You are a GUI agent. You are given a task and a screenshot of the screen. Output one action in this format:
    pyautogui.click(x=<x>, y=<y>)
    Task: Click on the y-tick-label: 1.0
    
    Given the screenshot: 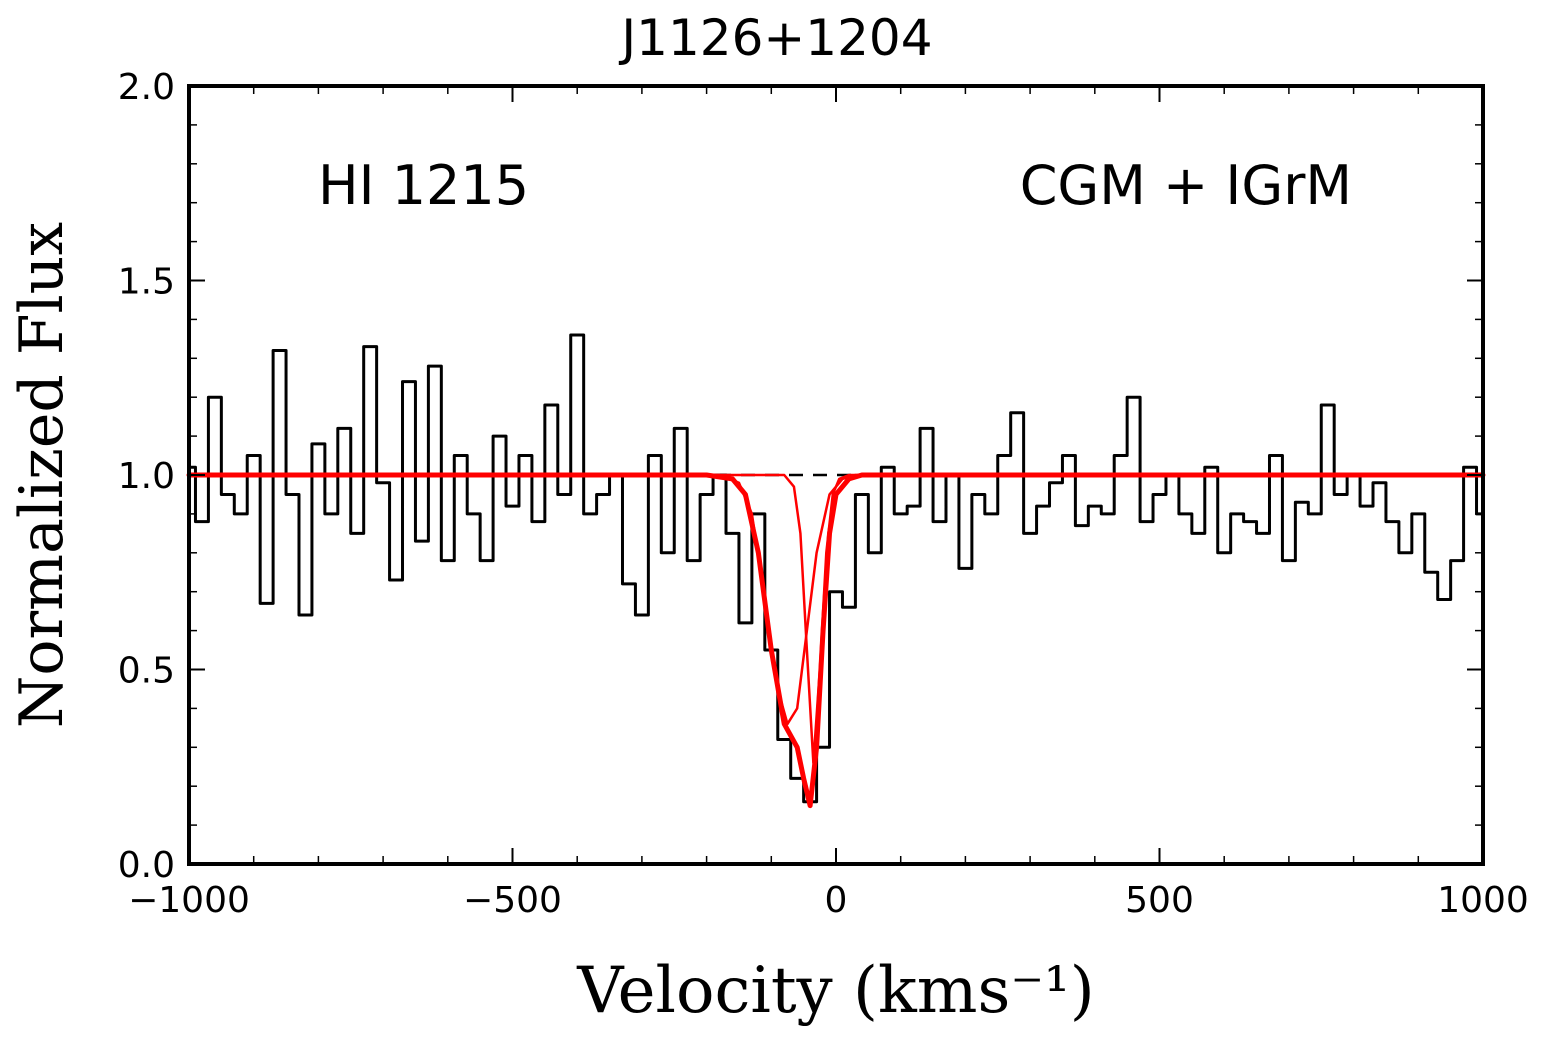 What is the action you would take?
    pyautogui.click(x=146, y=476)
    